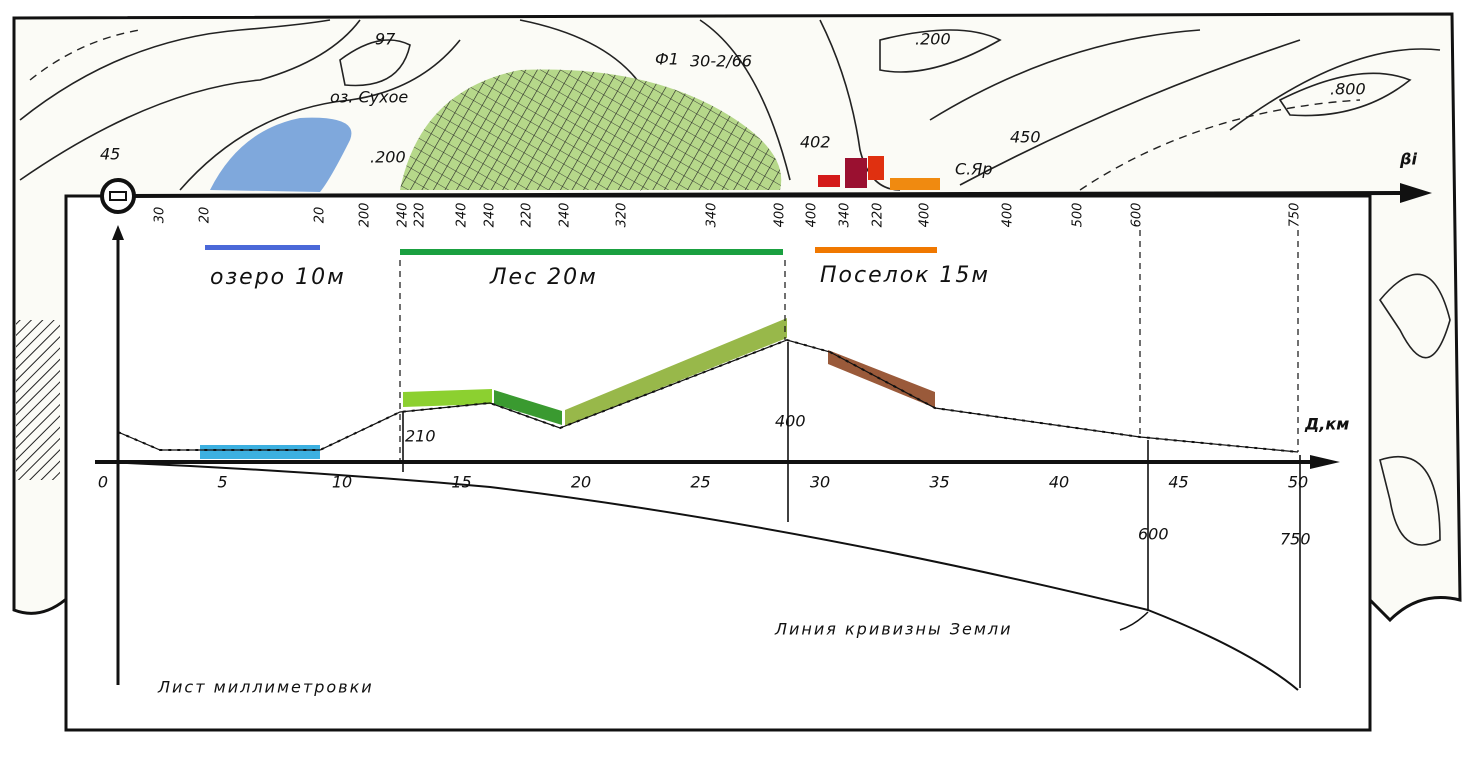 The image size is (1469, 757). I want to click on settlement-bar, so click(876, 250).